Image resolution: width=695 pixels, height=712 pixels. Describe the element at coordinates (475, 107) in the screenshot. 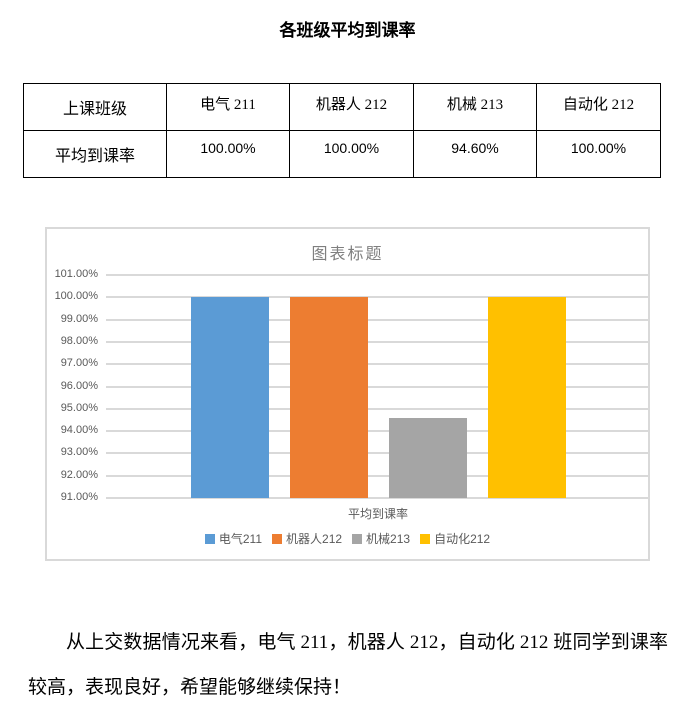

I see `table-class-name: 机械 213` at that location.